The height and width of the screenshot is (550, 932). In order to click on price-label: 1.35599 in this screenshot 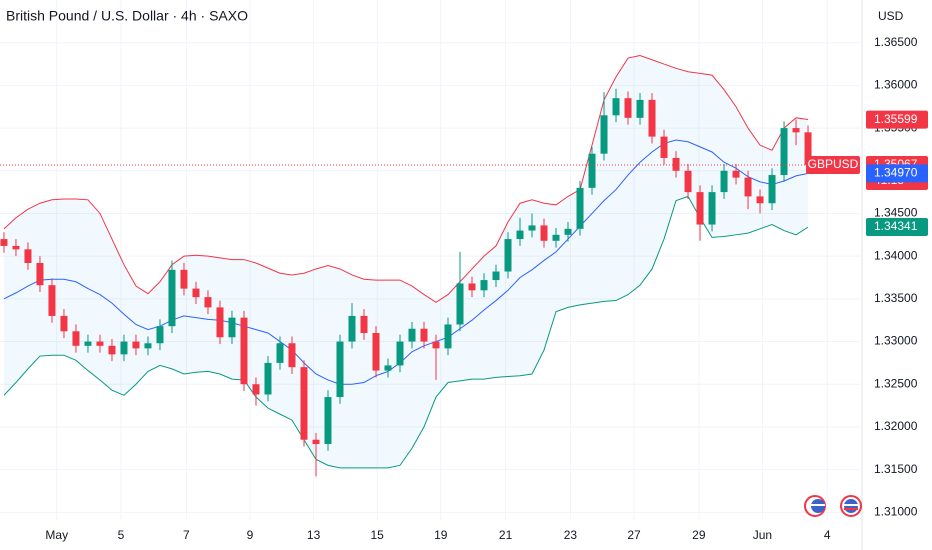, I will do `click(896, 119)`.